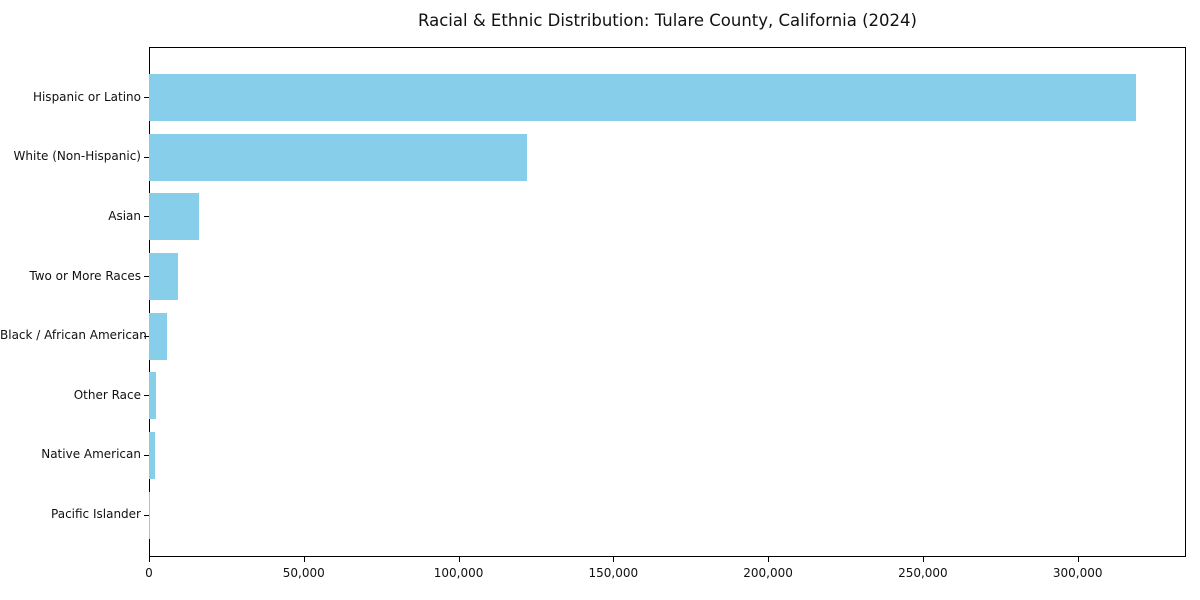 The image size is (1200, 600). Describe the element at coordinates (174, 217) in the screenshot. I see `bar-asian` at that location.